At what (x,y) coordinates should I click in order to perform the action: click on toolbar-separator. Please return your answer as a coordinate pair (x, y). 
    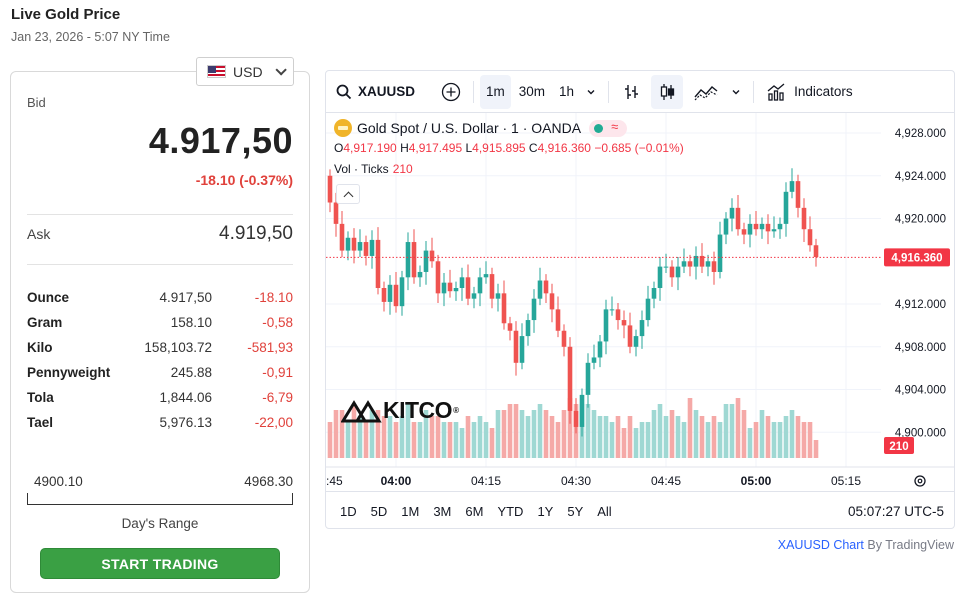
    Looking at the image, I should click on (754, 91).